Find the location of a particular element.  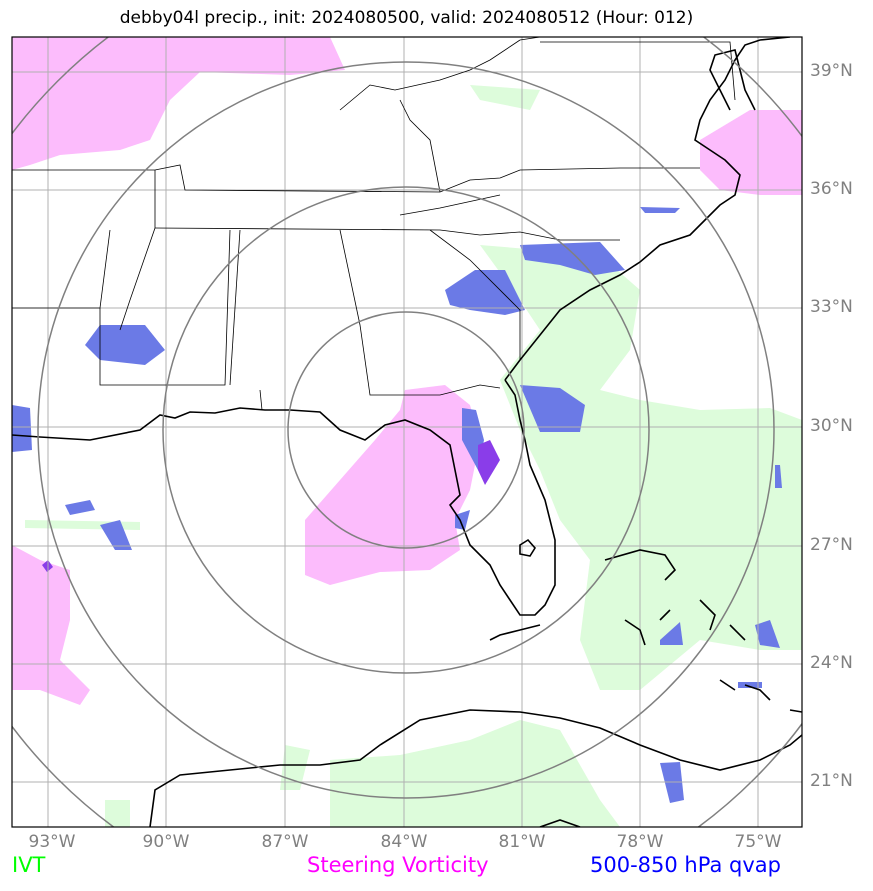

qvap-north-carolina is located at coordinates (660, 210).